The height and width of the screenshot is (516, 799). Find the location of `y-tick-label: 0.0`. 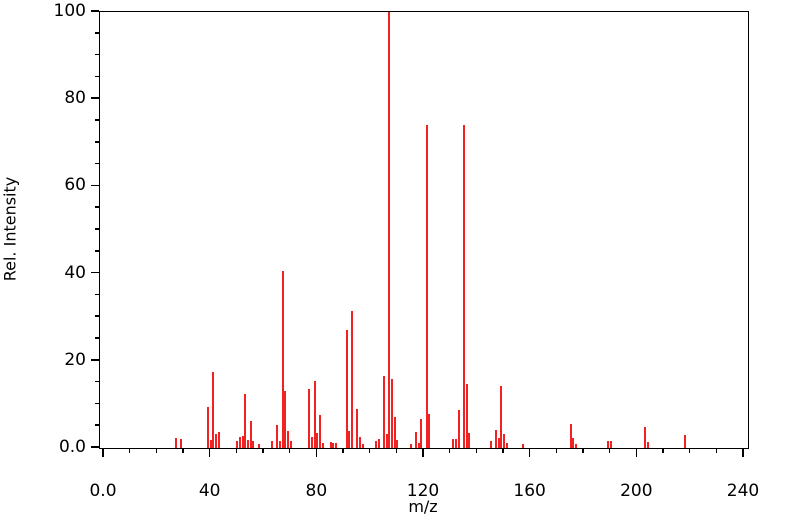

y-tick-label: 0.0 is located at coordinates (72, 447).